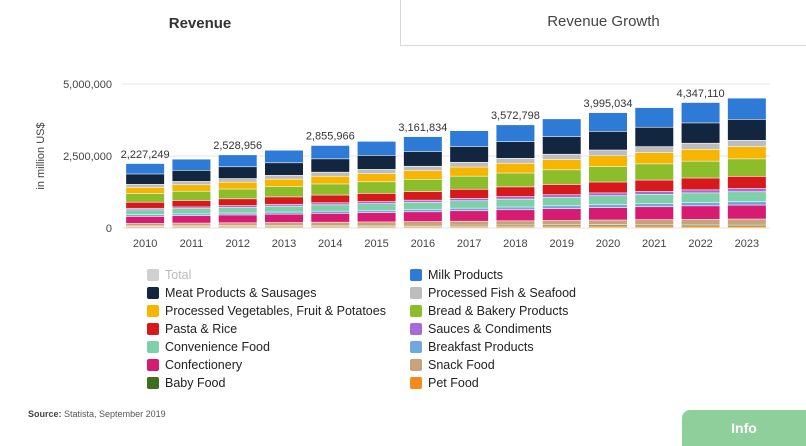  I want to click on x-tick-label: 2022, so click(700, 244).